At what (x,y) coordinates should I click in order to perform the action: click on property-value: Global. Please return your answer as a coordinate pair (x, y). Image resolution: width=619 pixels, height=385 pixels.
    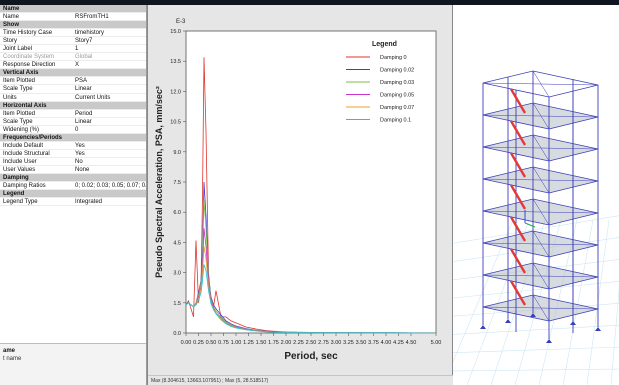
    Looking at the image, I should click on (84, 57).